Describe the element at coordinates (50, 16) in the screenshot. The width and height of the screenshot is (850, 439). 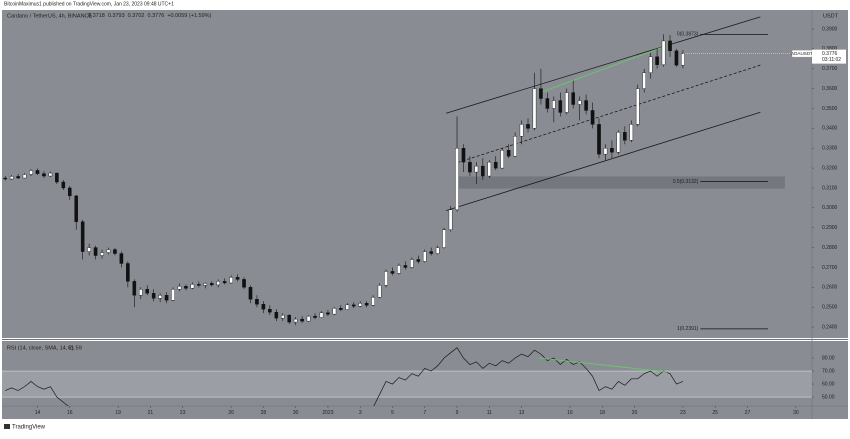
I see `symbol-title: Cardano / TetherUS, 4h, BINANCE` at that location.